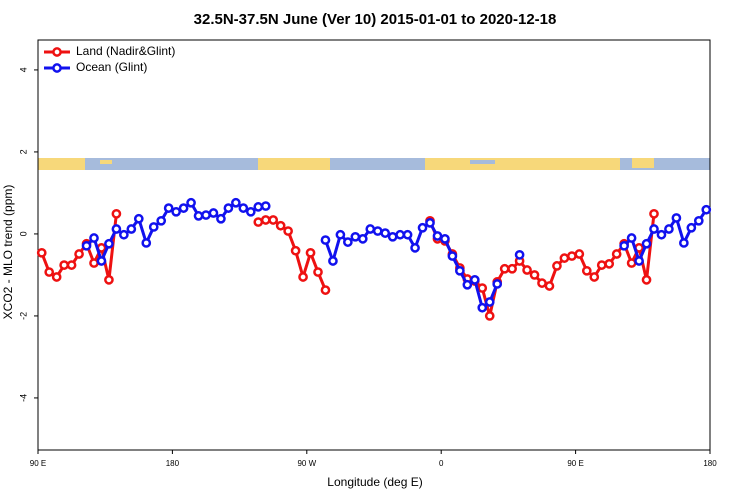  What do you see at coordinates (441, 463) in the screenshot?
I see `x-tick-label: 0` at bounding box center [441, 463].